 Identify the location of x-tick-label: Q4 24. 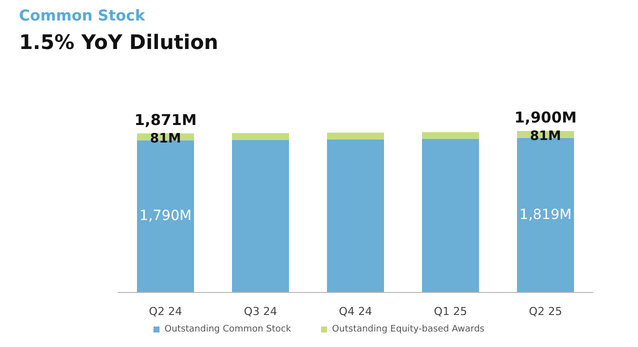
(355, 311).